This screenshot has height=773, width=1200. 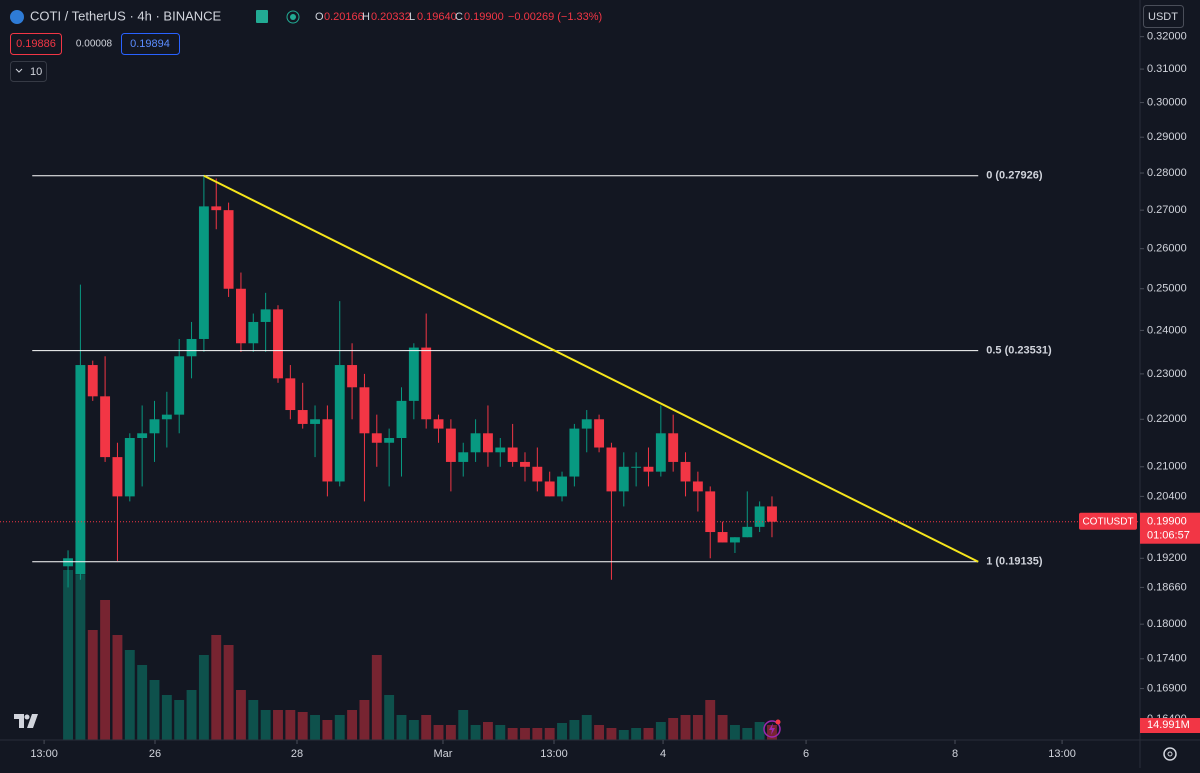 What do you see at coordinates (1168, 536) in the screenshot?
I see `countdown: 01:06:57` at bounding box center [1168, 536].